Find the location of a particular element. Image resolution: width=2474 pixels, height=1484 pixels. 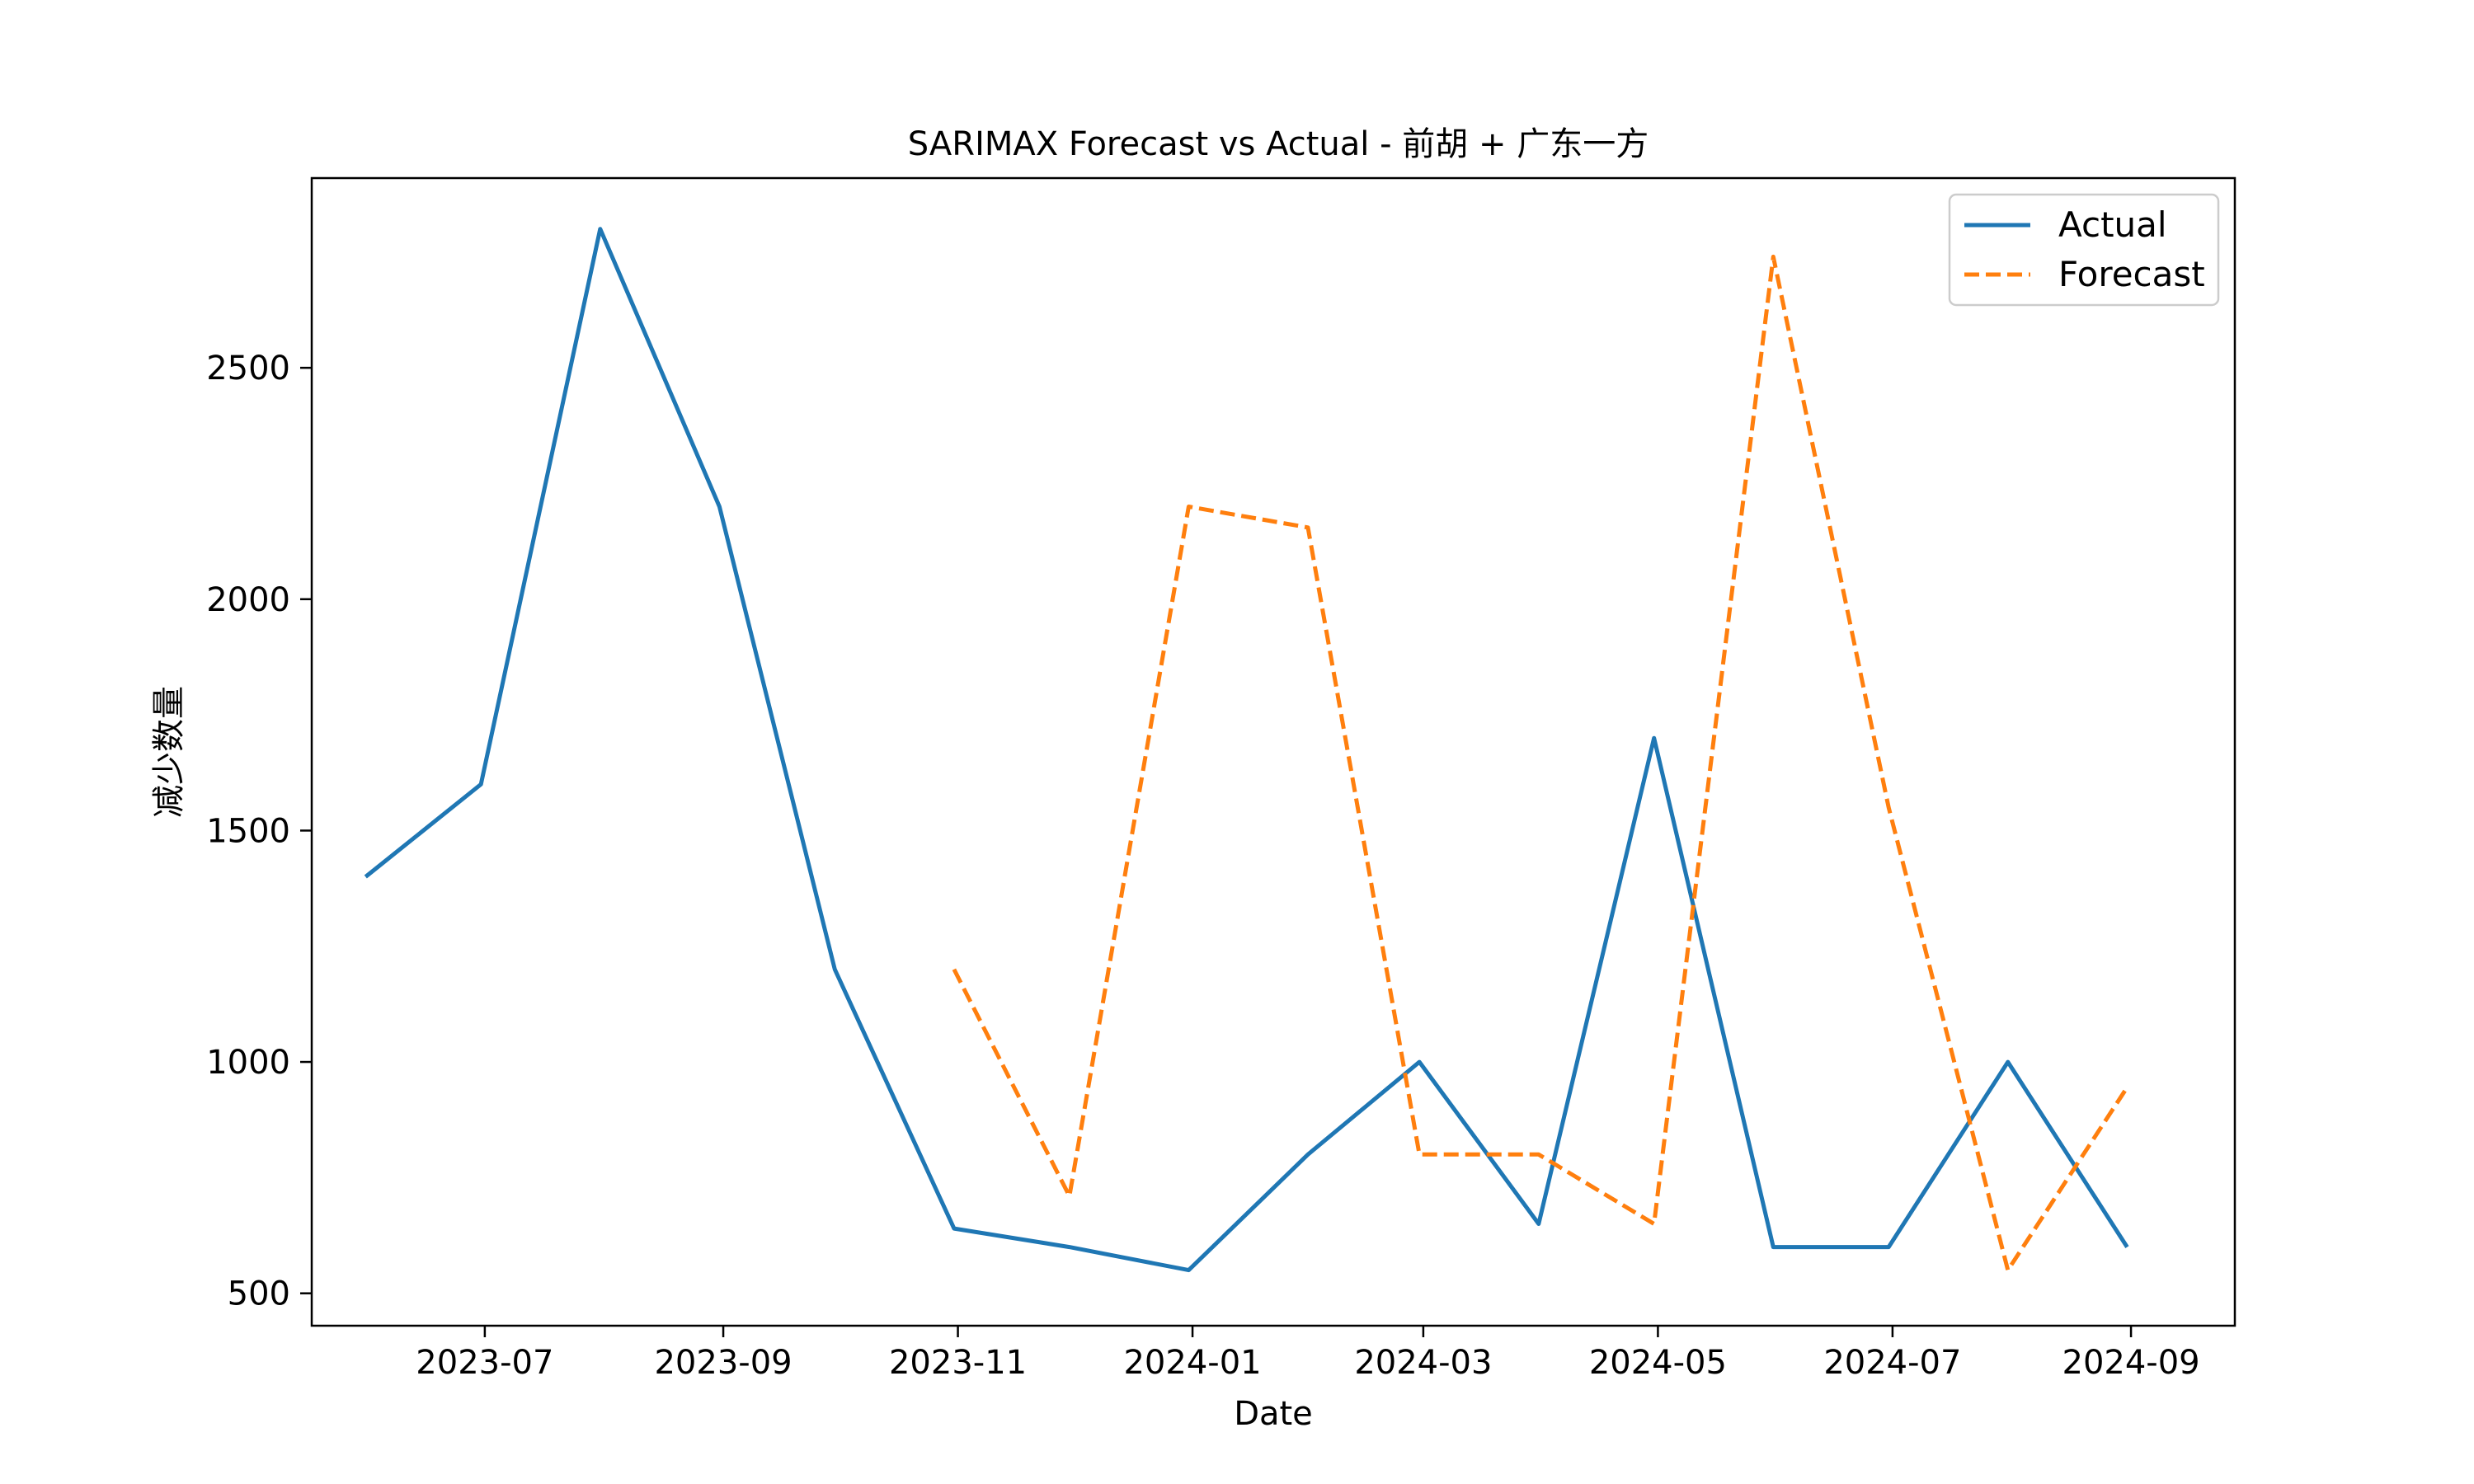

x-tick-label: 2024-05 is located at coordinates (1658, 1363).